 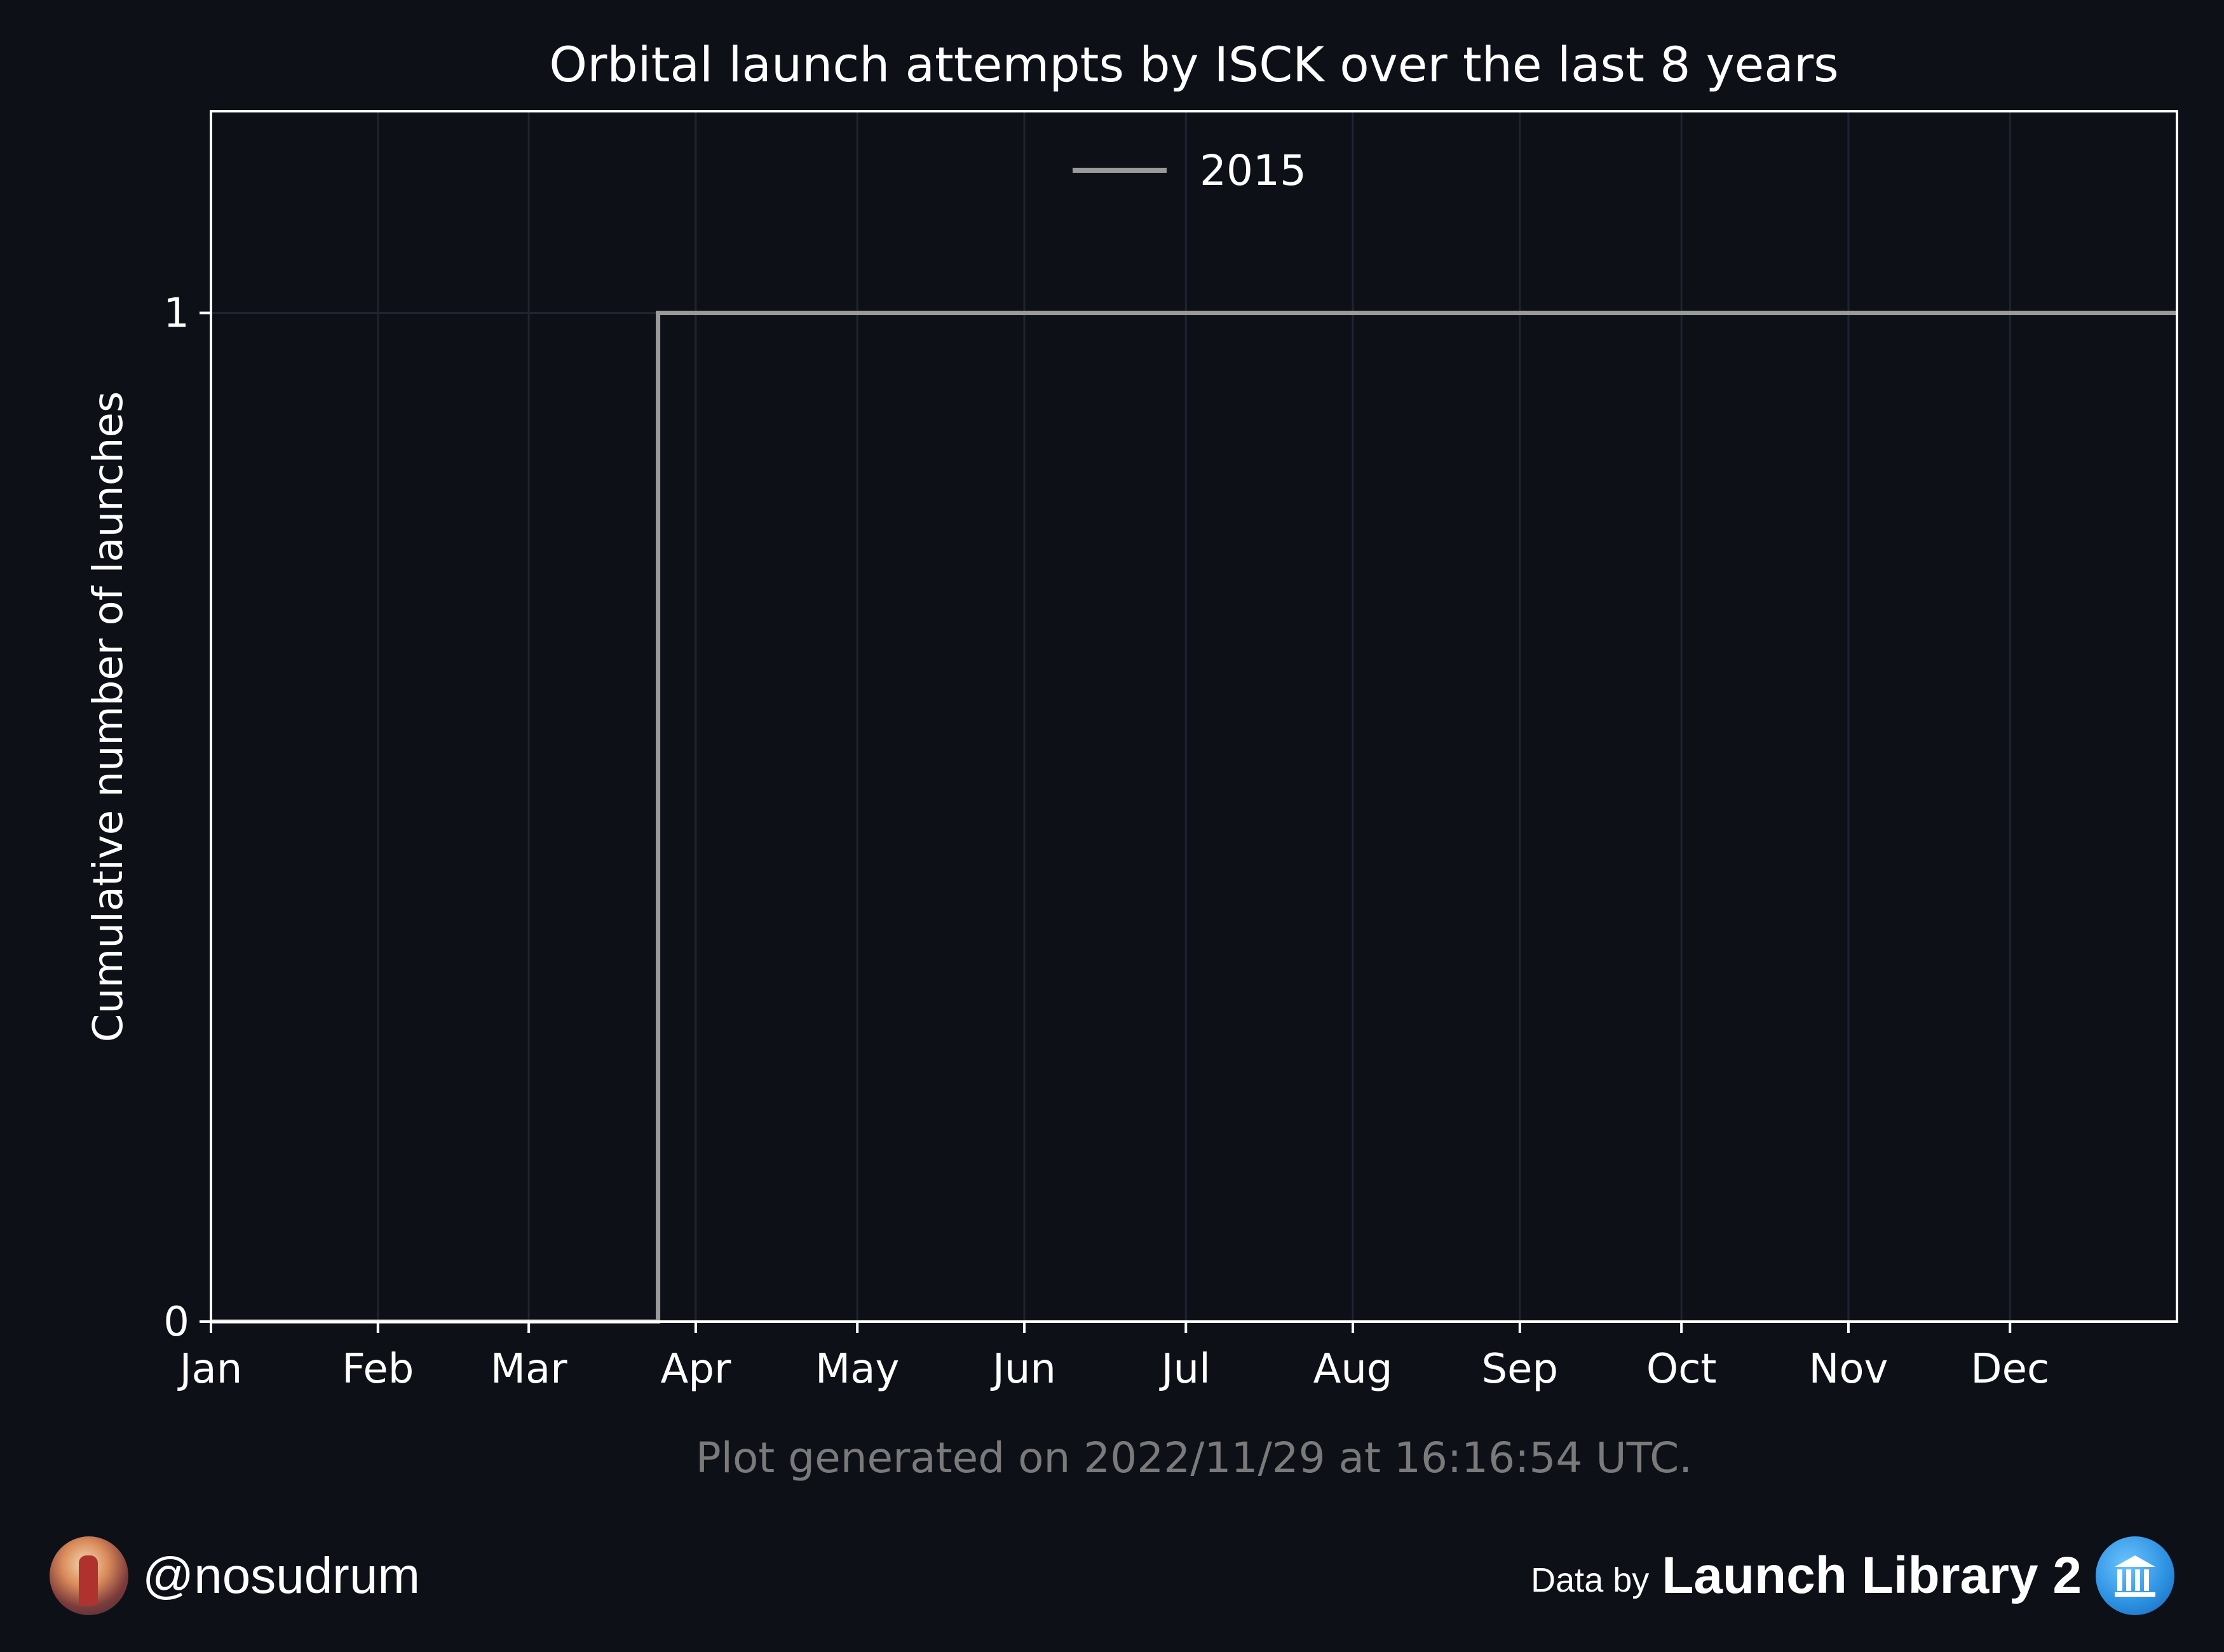 I want to click on y-tick-label: 1, so click(x=176, y=313).